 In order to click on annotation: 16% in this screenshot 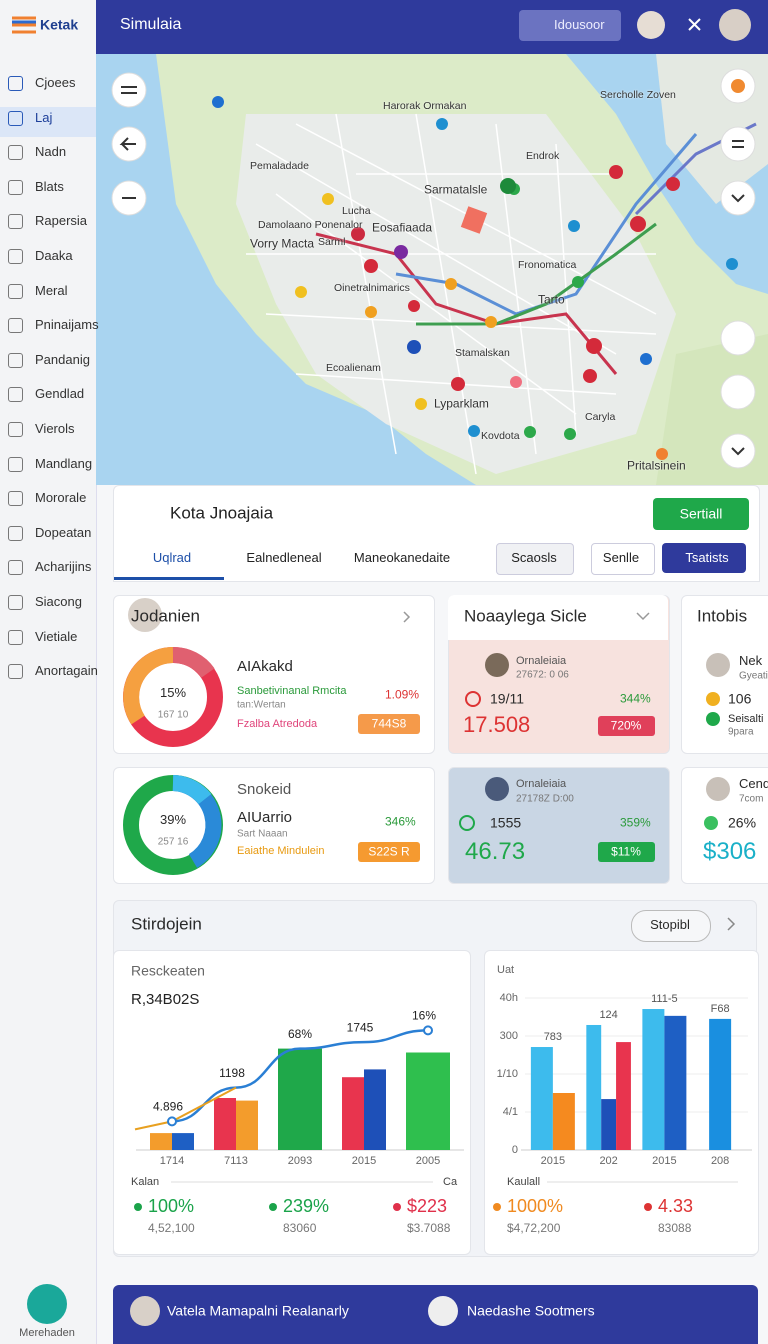, I will do `click(424, 1016)`.